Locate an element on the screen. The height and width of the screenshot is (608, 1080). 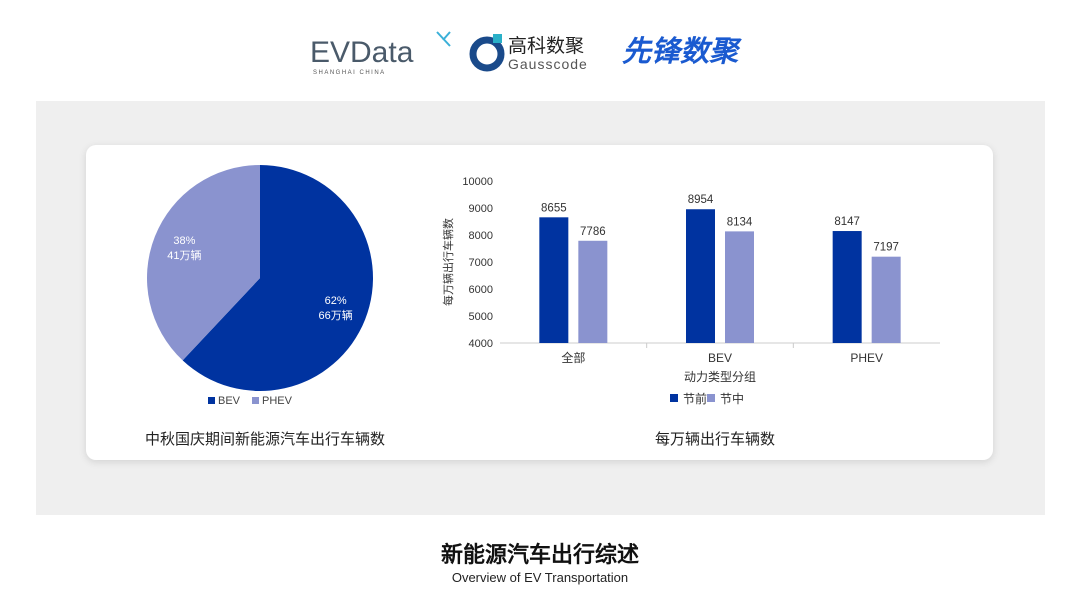
legend-label: 节前 is located at coordinates (695, 398).